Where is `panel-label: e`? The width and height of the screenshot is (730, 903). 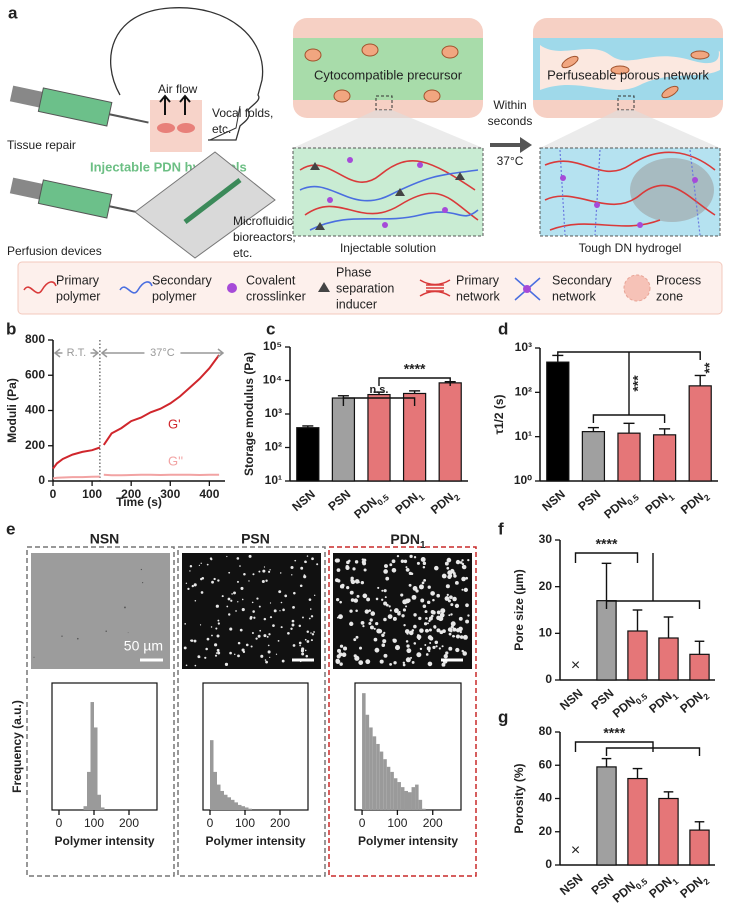 panel-label: e is located at coordinates (10, 528).